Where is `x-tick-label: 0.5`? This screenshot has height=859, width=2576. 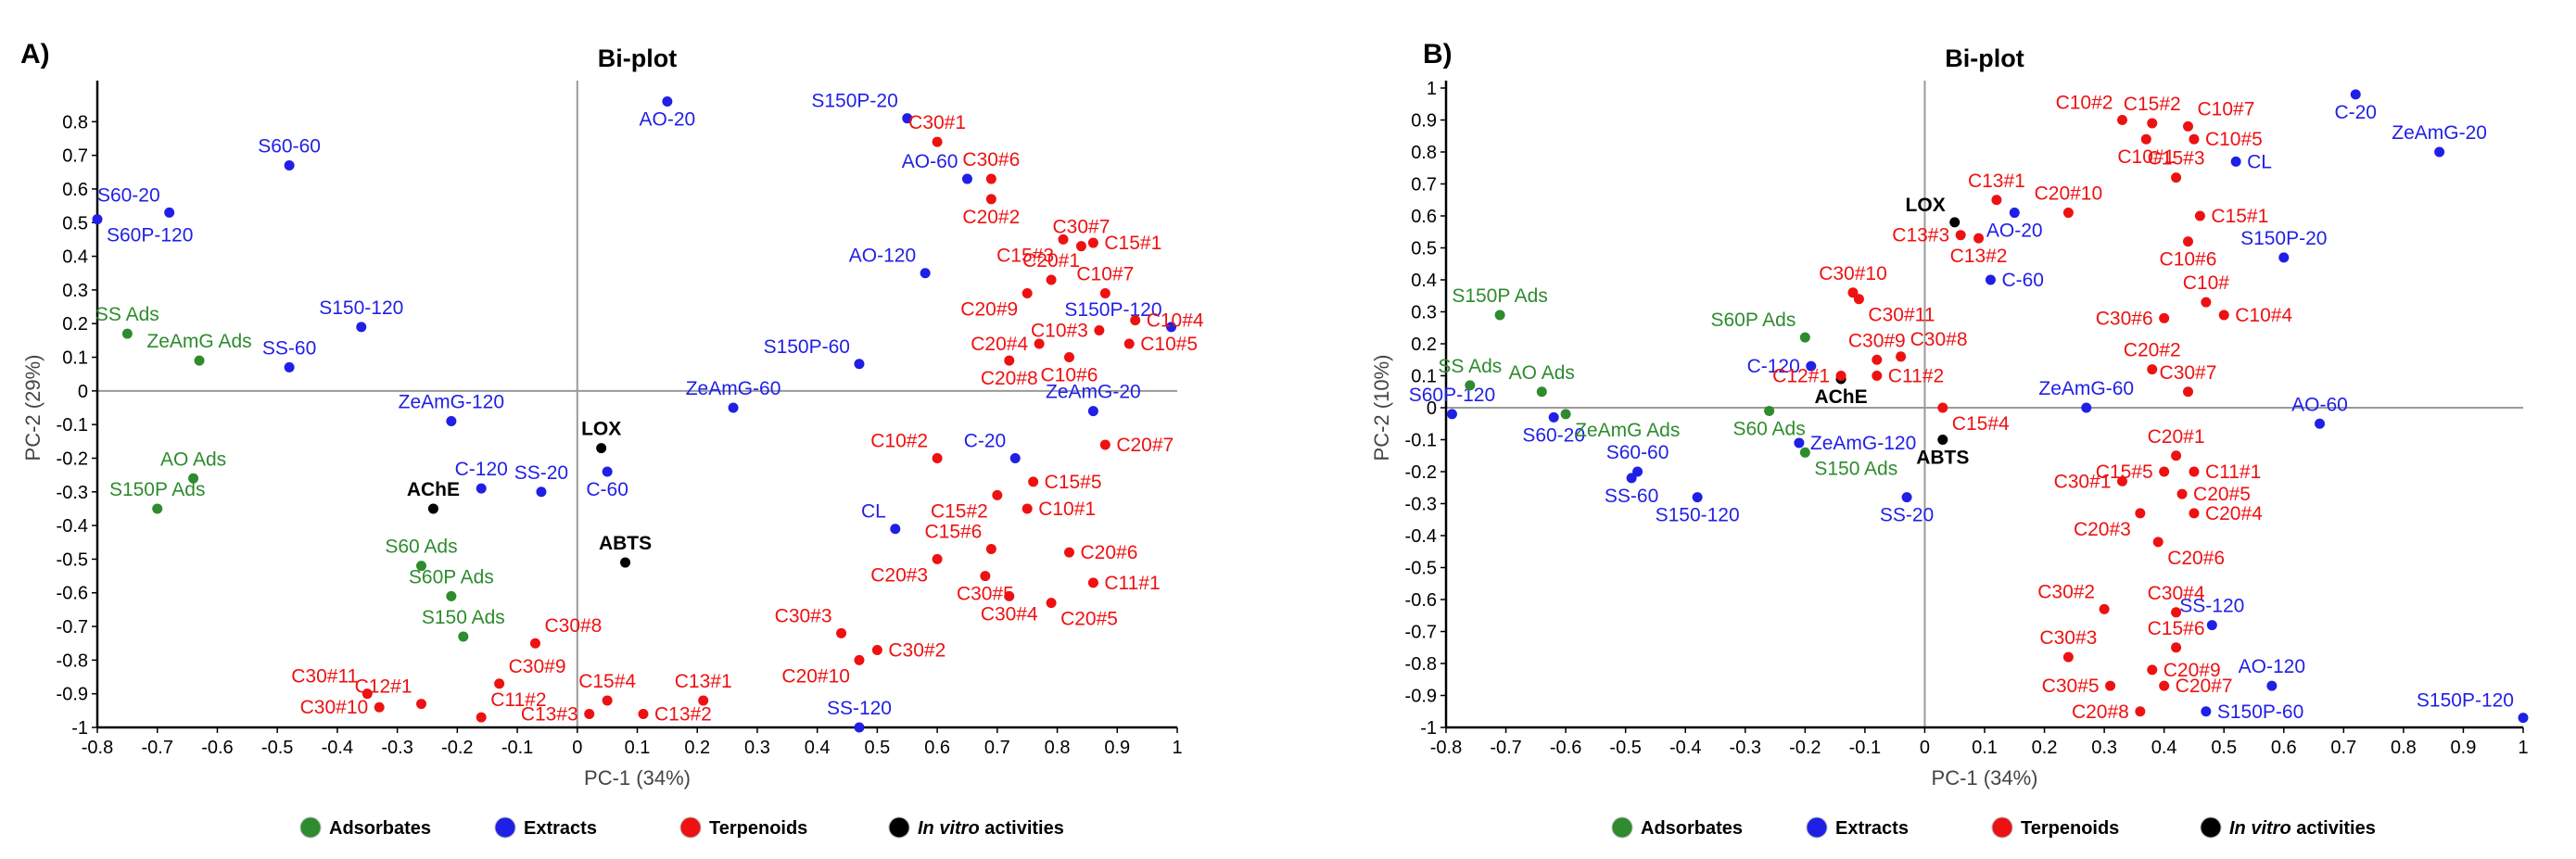 x-tick-label: 0.5 is located at coordinates (877, 748).